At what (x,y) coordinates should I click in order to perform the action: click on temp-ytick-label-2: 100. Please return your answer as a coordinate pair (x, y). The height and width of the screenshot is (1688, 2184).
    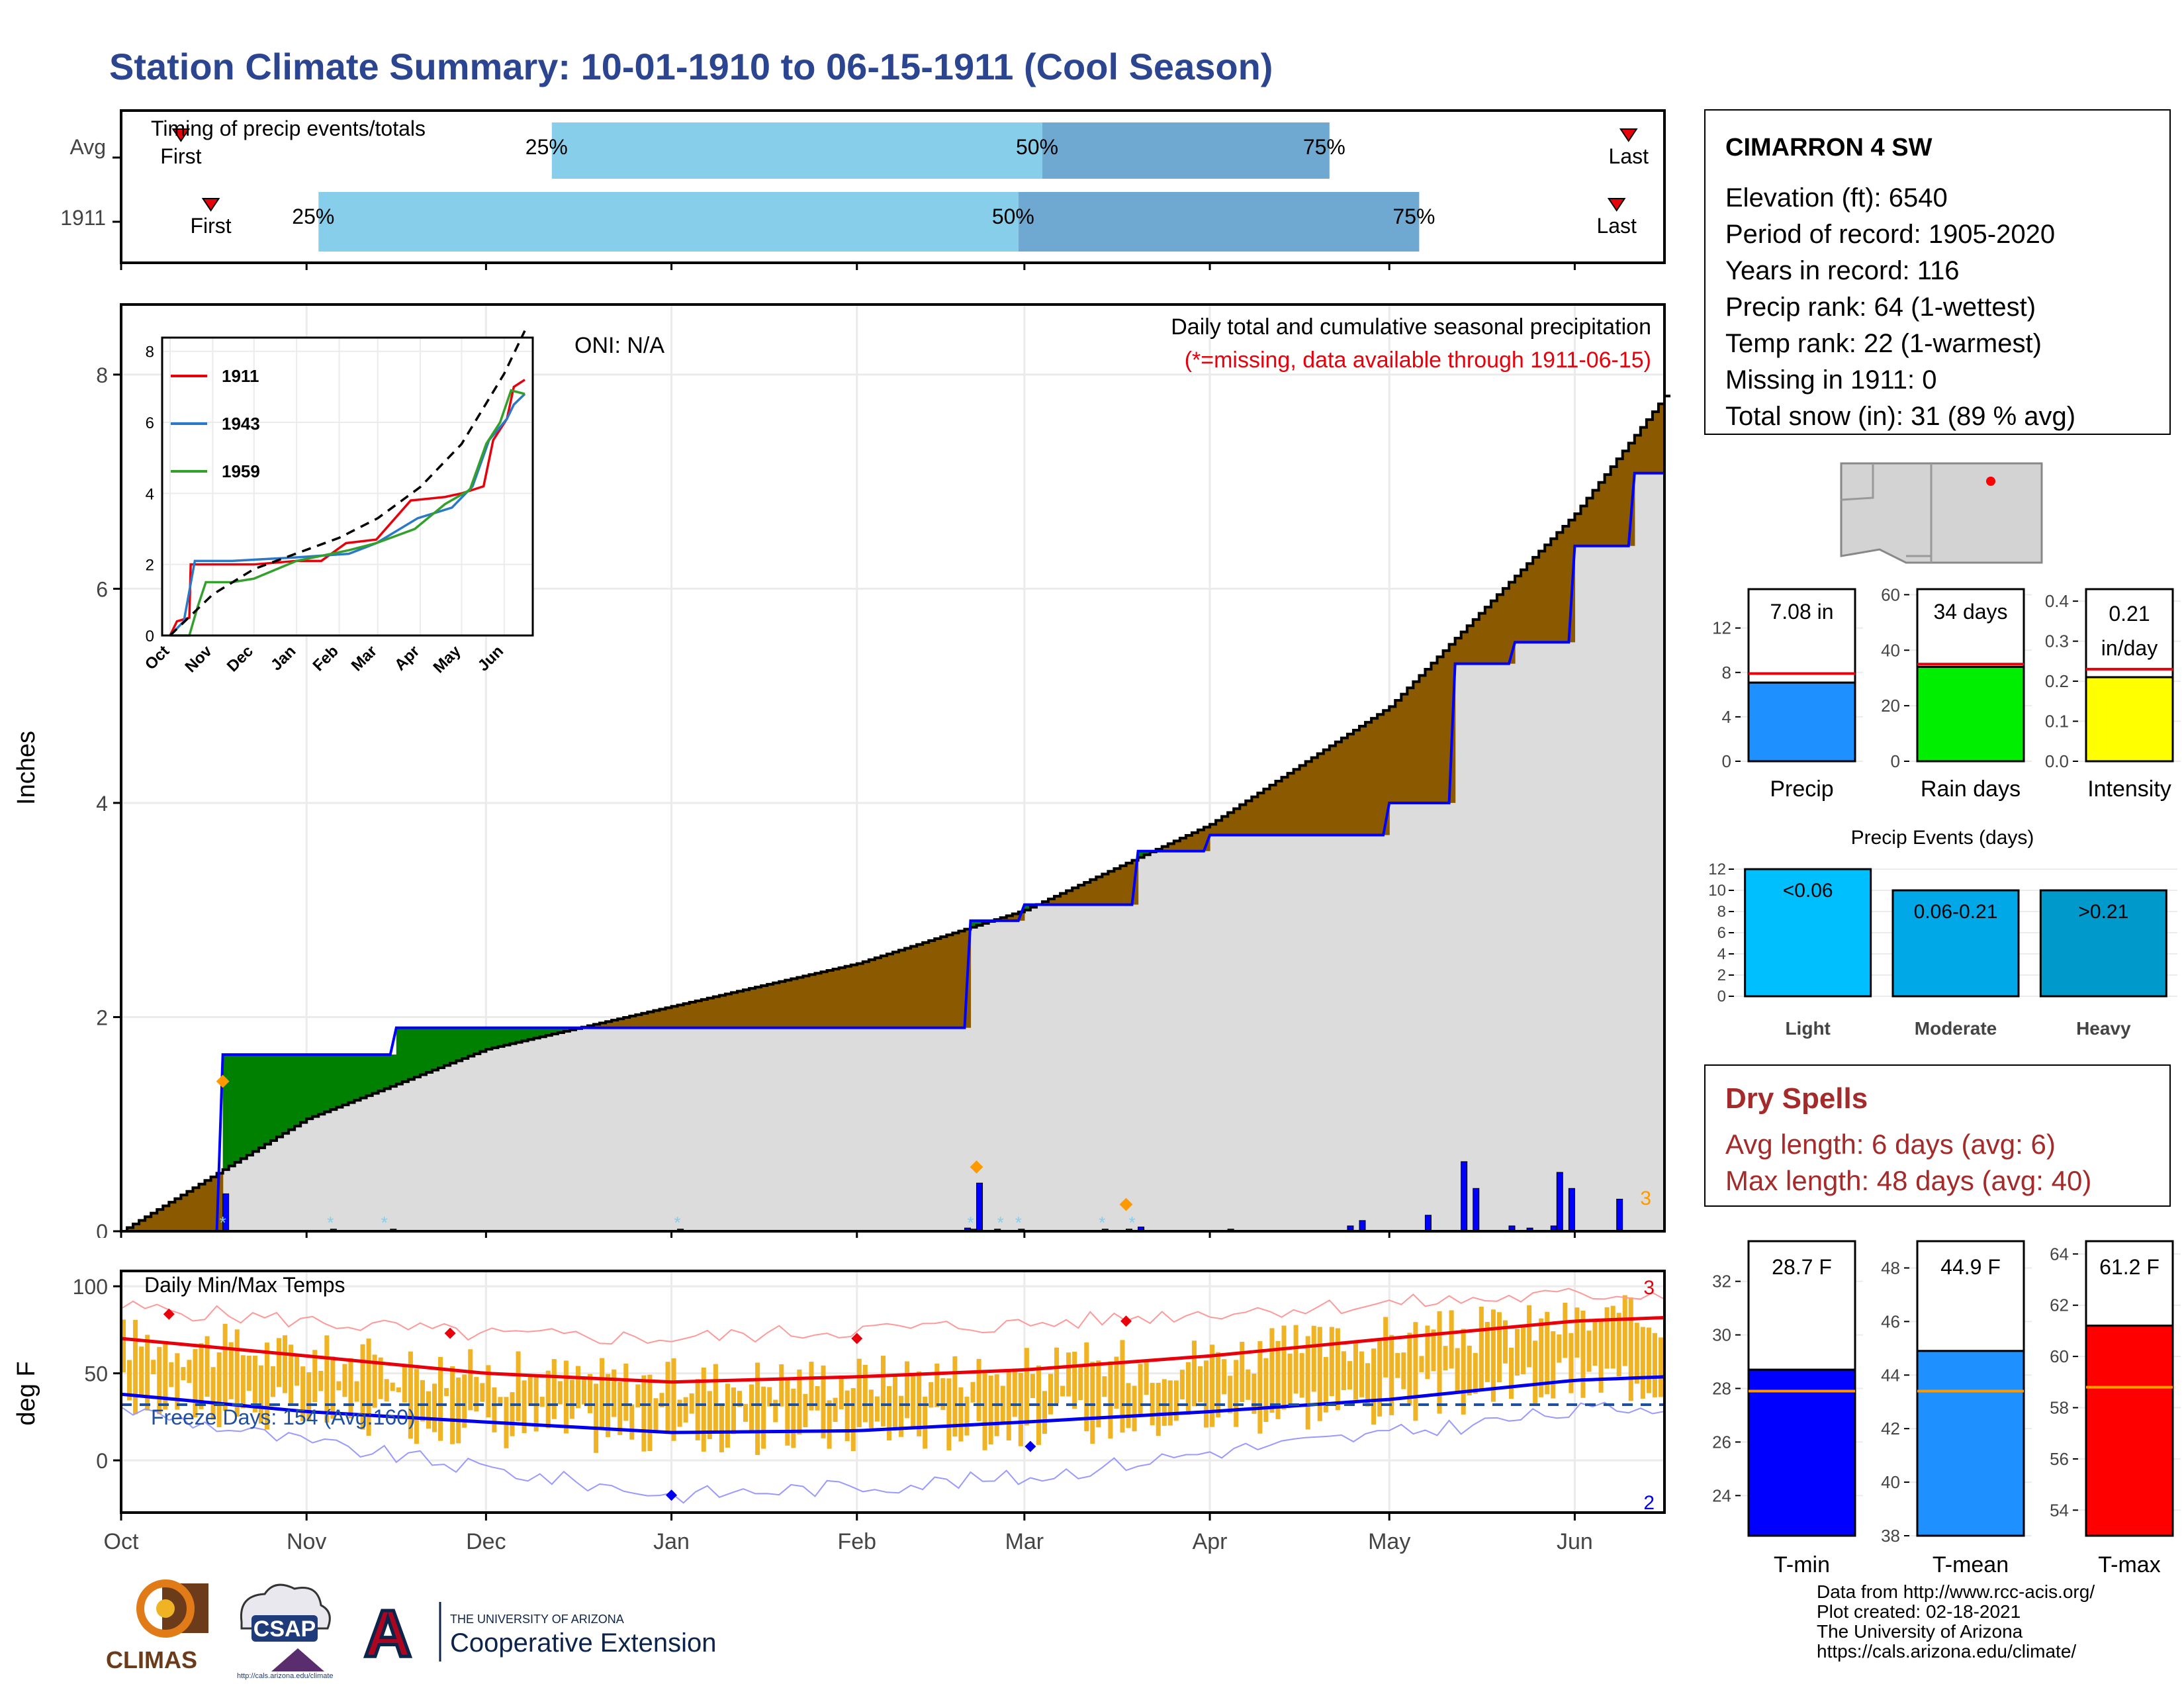
    Looking at the image, I should click on (90, 1287).